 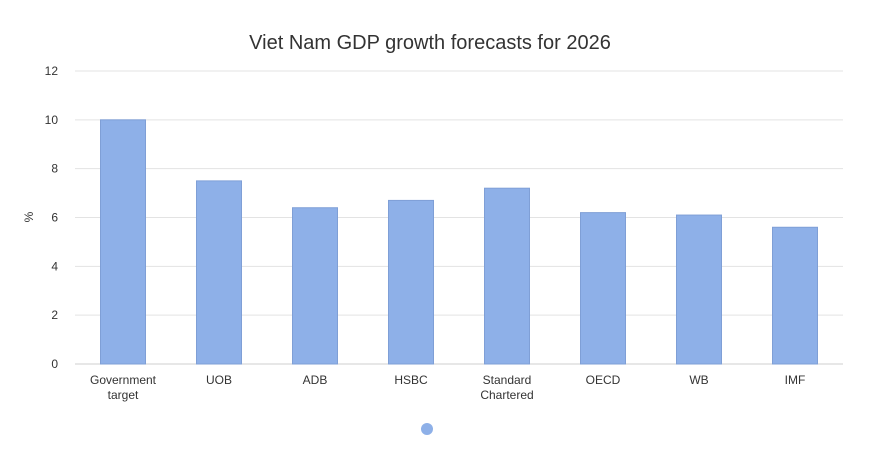 I want to click on x-tick-label: Government target, so click(x=123, y=387).